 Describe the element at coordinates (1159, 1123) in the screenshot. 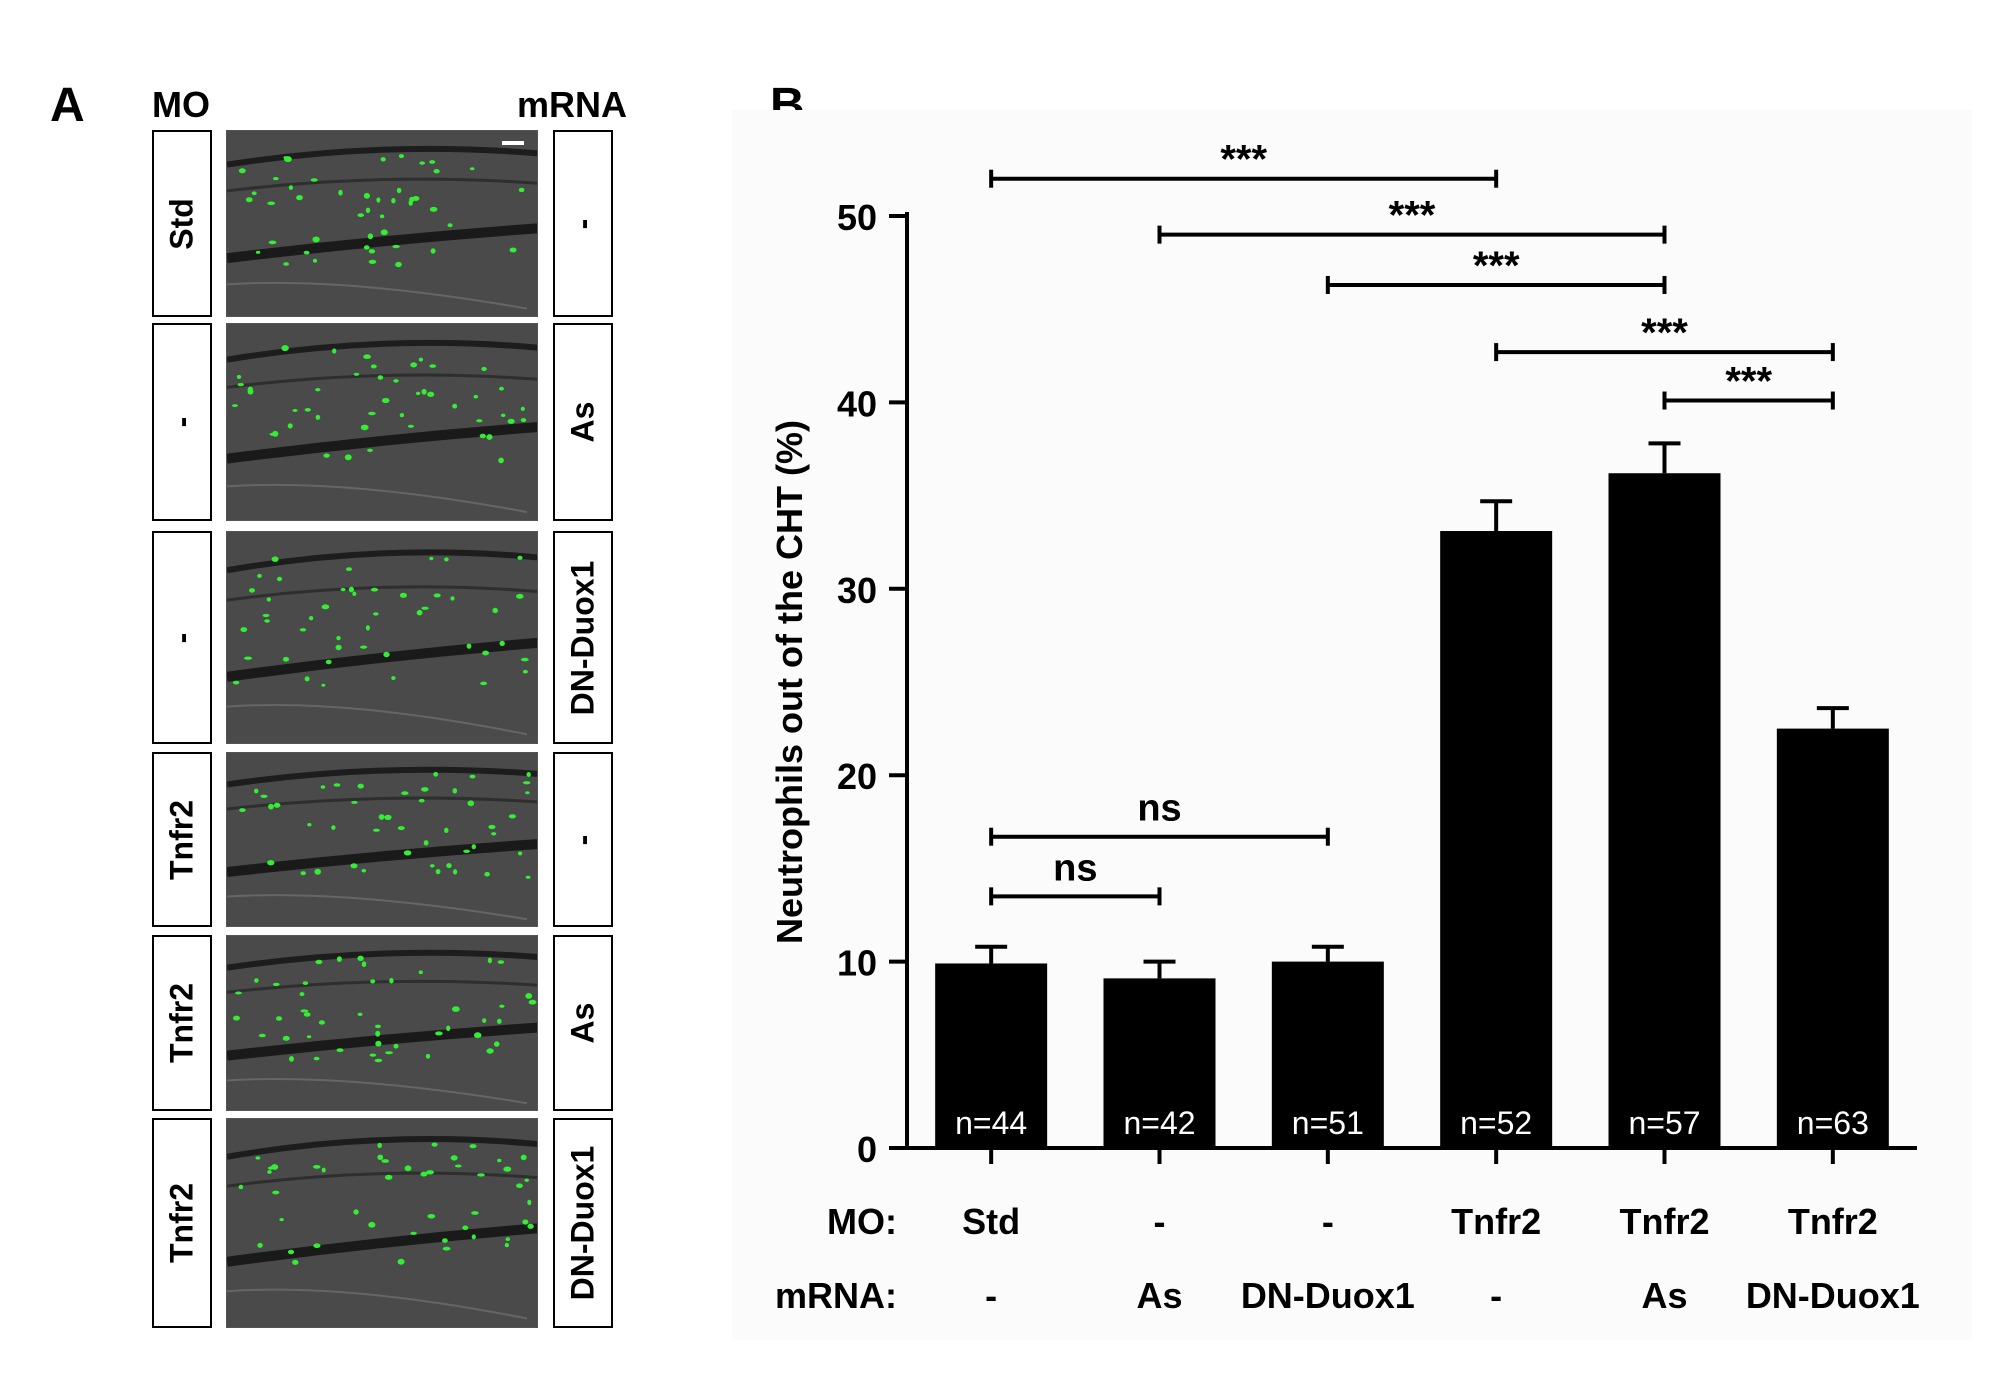

I see `n-label: n=42` at that location.